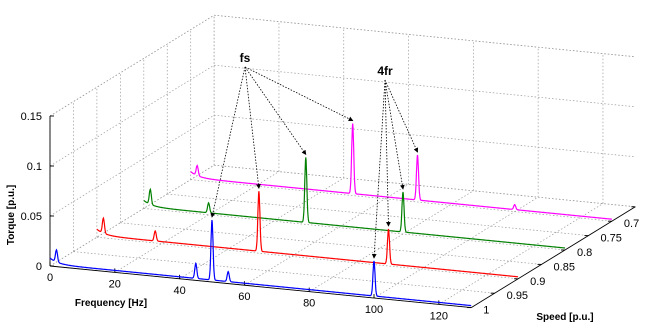  I want to click on z-tick-label: 0.1, so click(34, 167).